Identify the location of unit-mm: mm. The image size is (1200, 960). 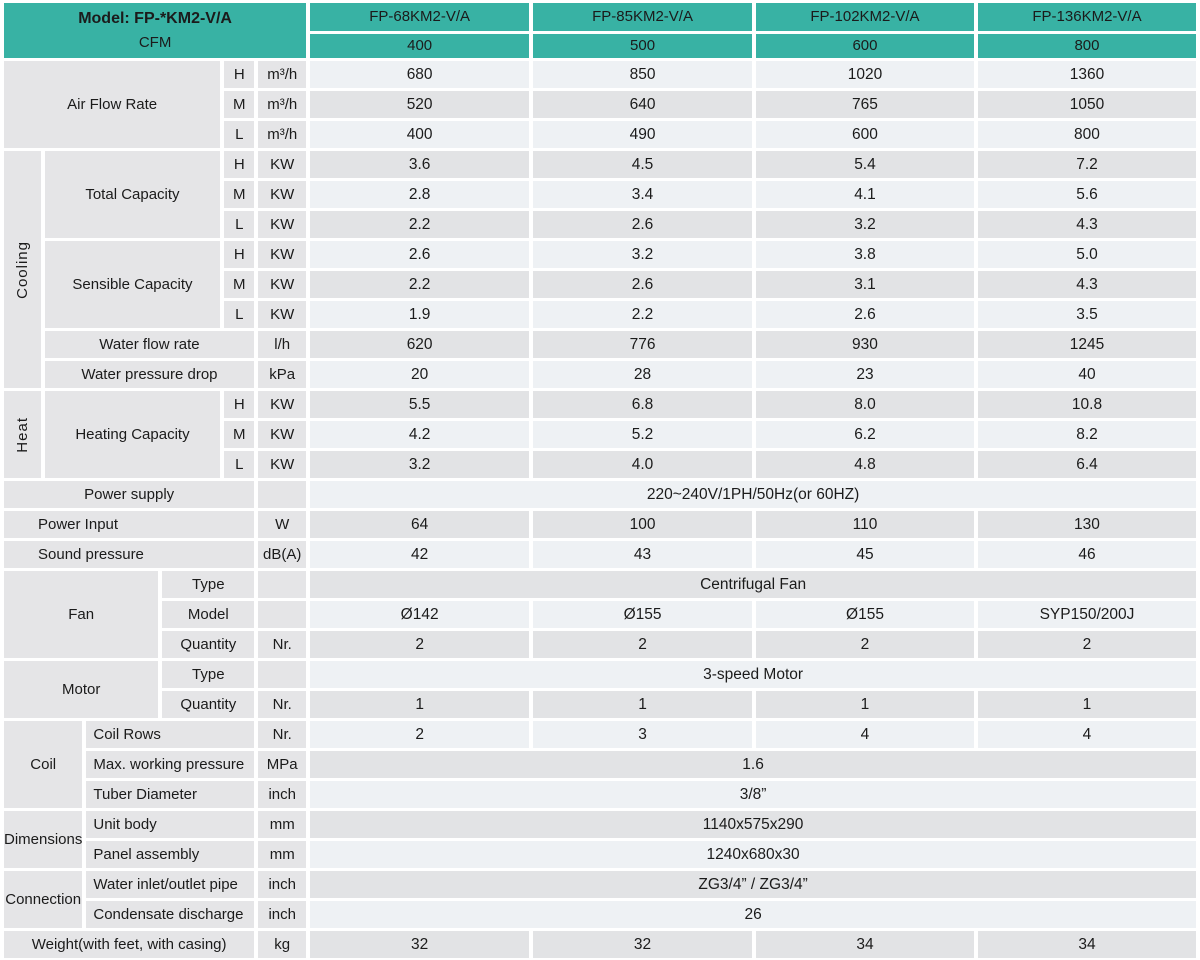
(282, 854).